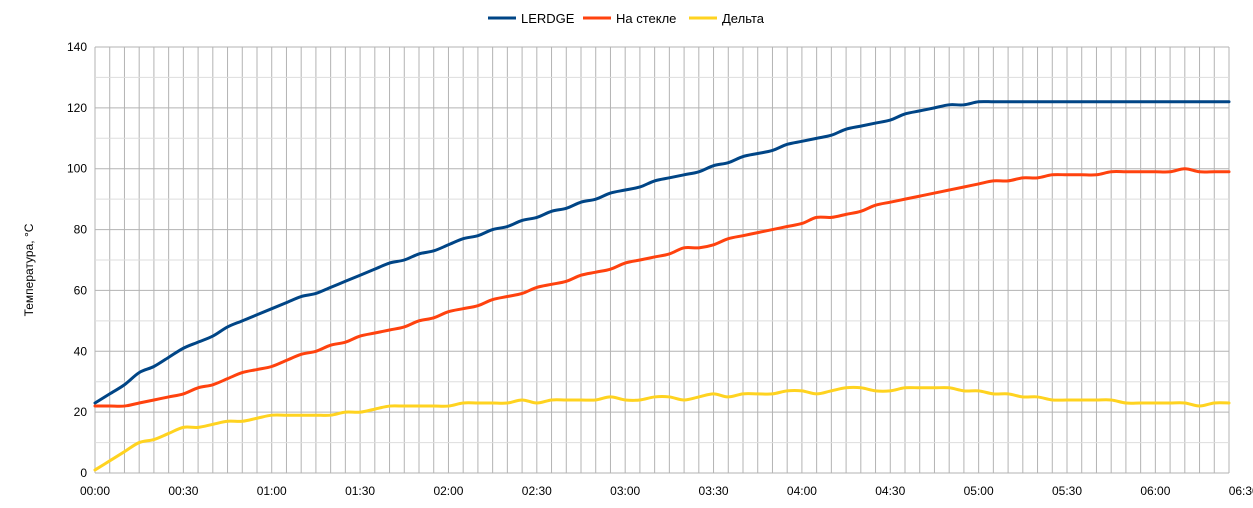  What do you see at coordinates (81, 290) in the screenshot?
I see `y-tick-label: 60` at bounding box center [81, 290].